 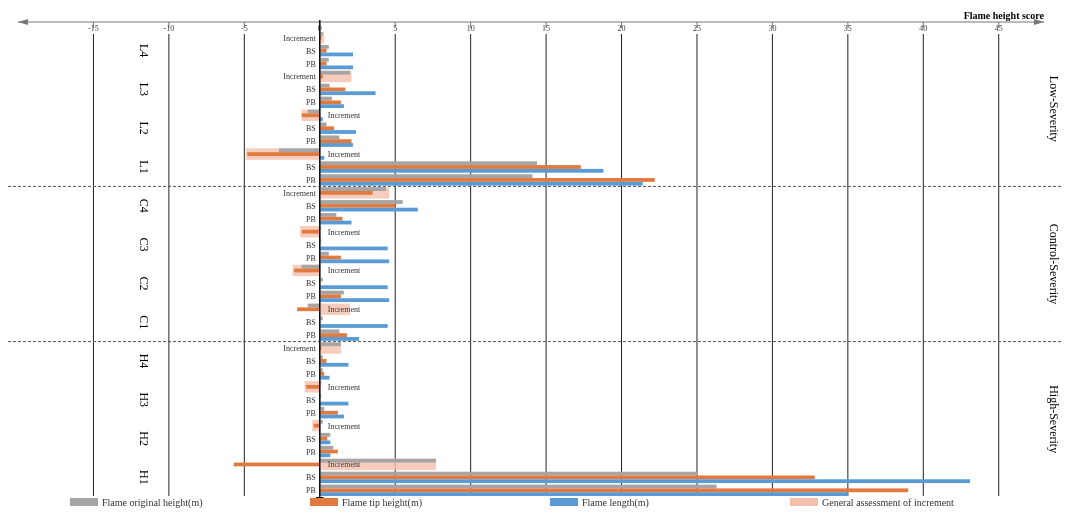 What do you see at coordinates (144, 244) in the screenshot?
I see `annotation: C3` at bounding box center [144, 244].